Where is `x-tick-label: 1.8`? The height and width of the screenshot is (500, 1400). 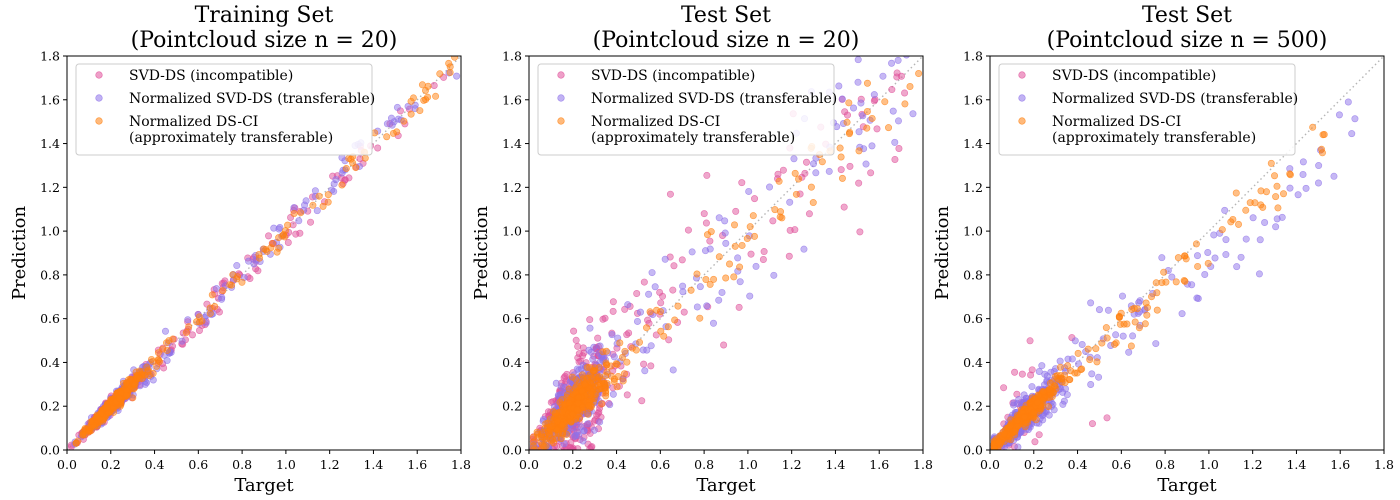 x-tick-label: 1.8 is located at coordinates (461, 464).